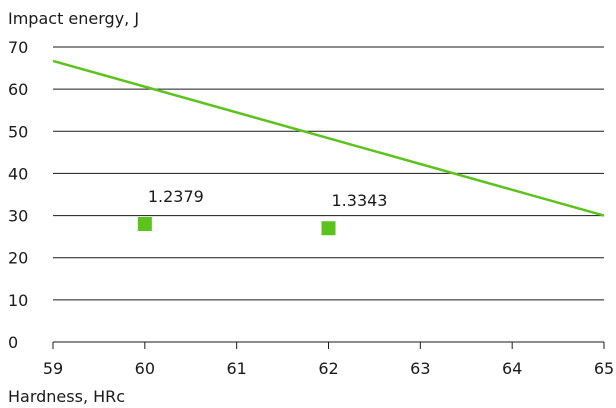  What do you see at coordinates (604, 368) in the screenshot?
I see `x-tick-label-65: 65` at bounding box center [604, 368].